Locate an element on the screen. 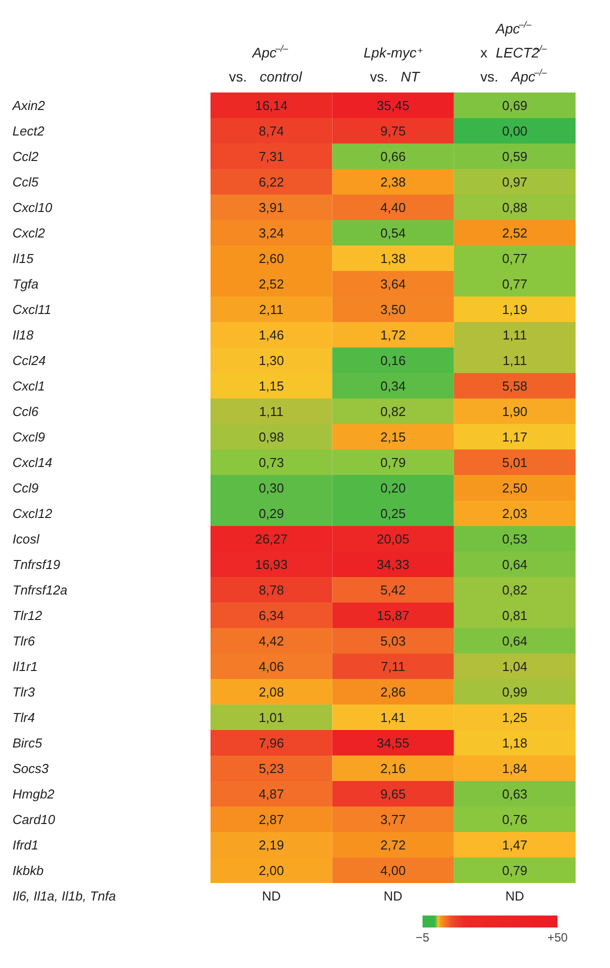 This screenshot has width=610, height=968. y-tick-label: Il18 is located at coordinates (23, 334).